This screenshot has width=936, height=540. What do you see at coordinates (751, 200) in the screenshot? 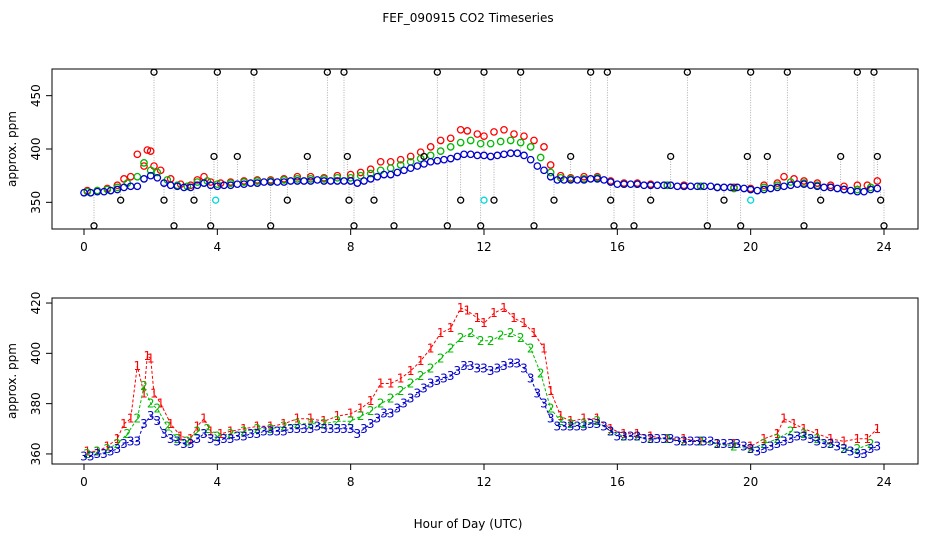
I see `cyan-point` at bounding box center [751, 200].